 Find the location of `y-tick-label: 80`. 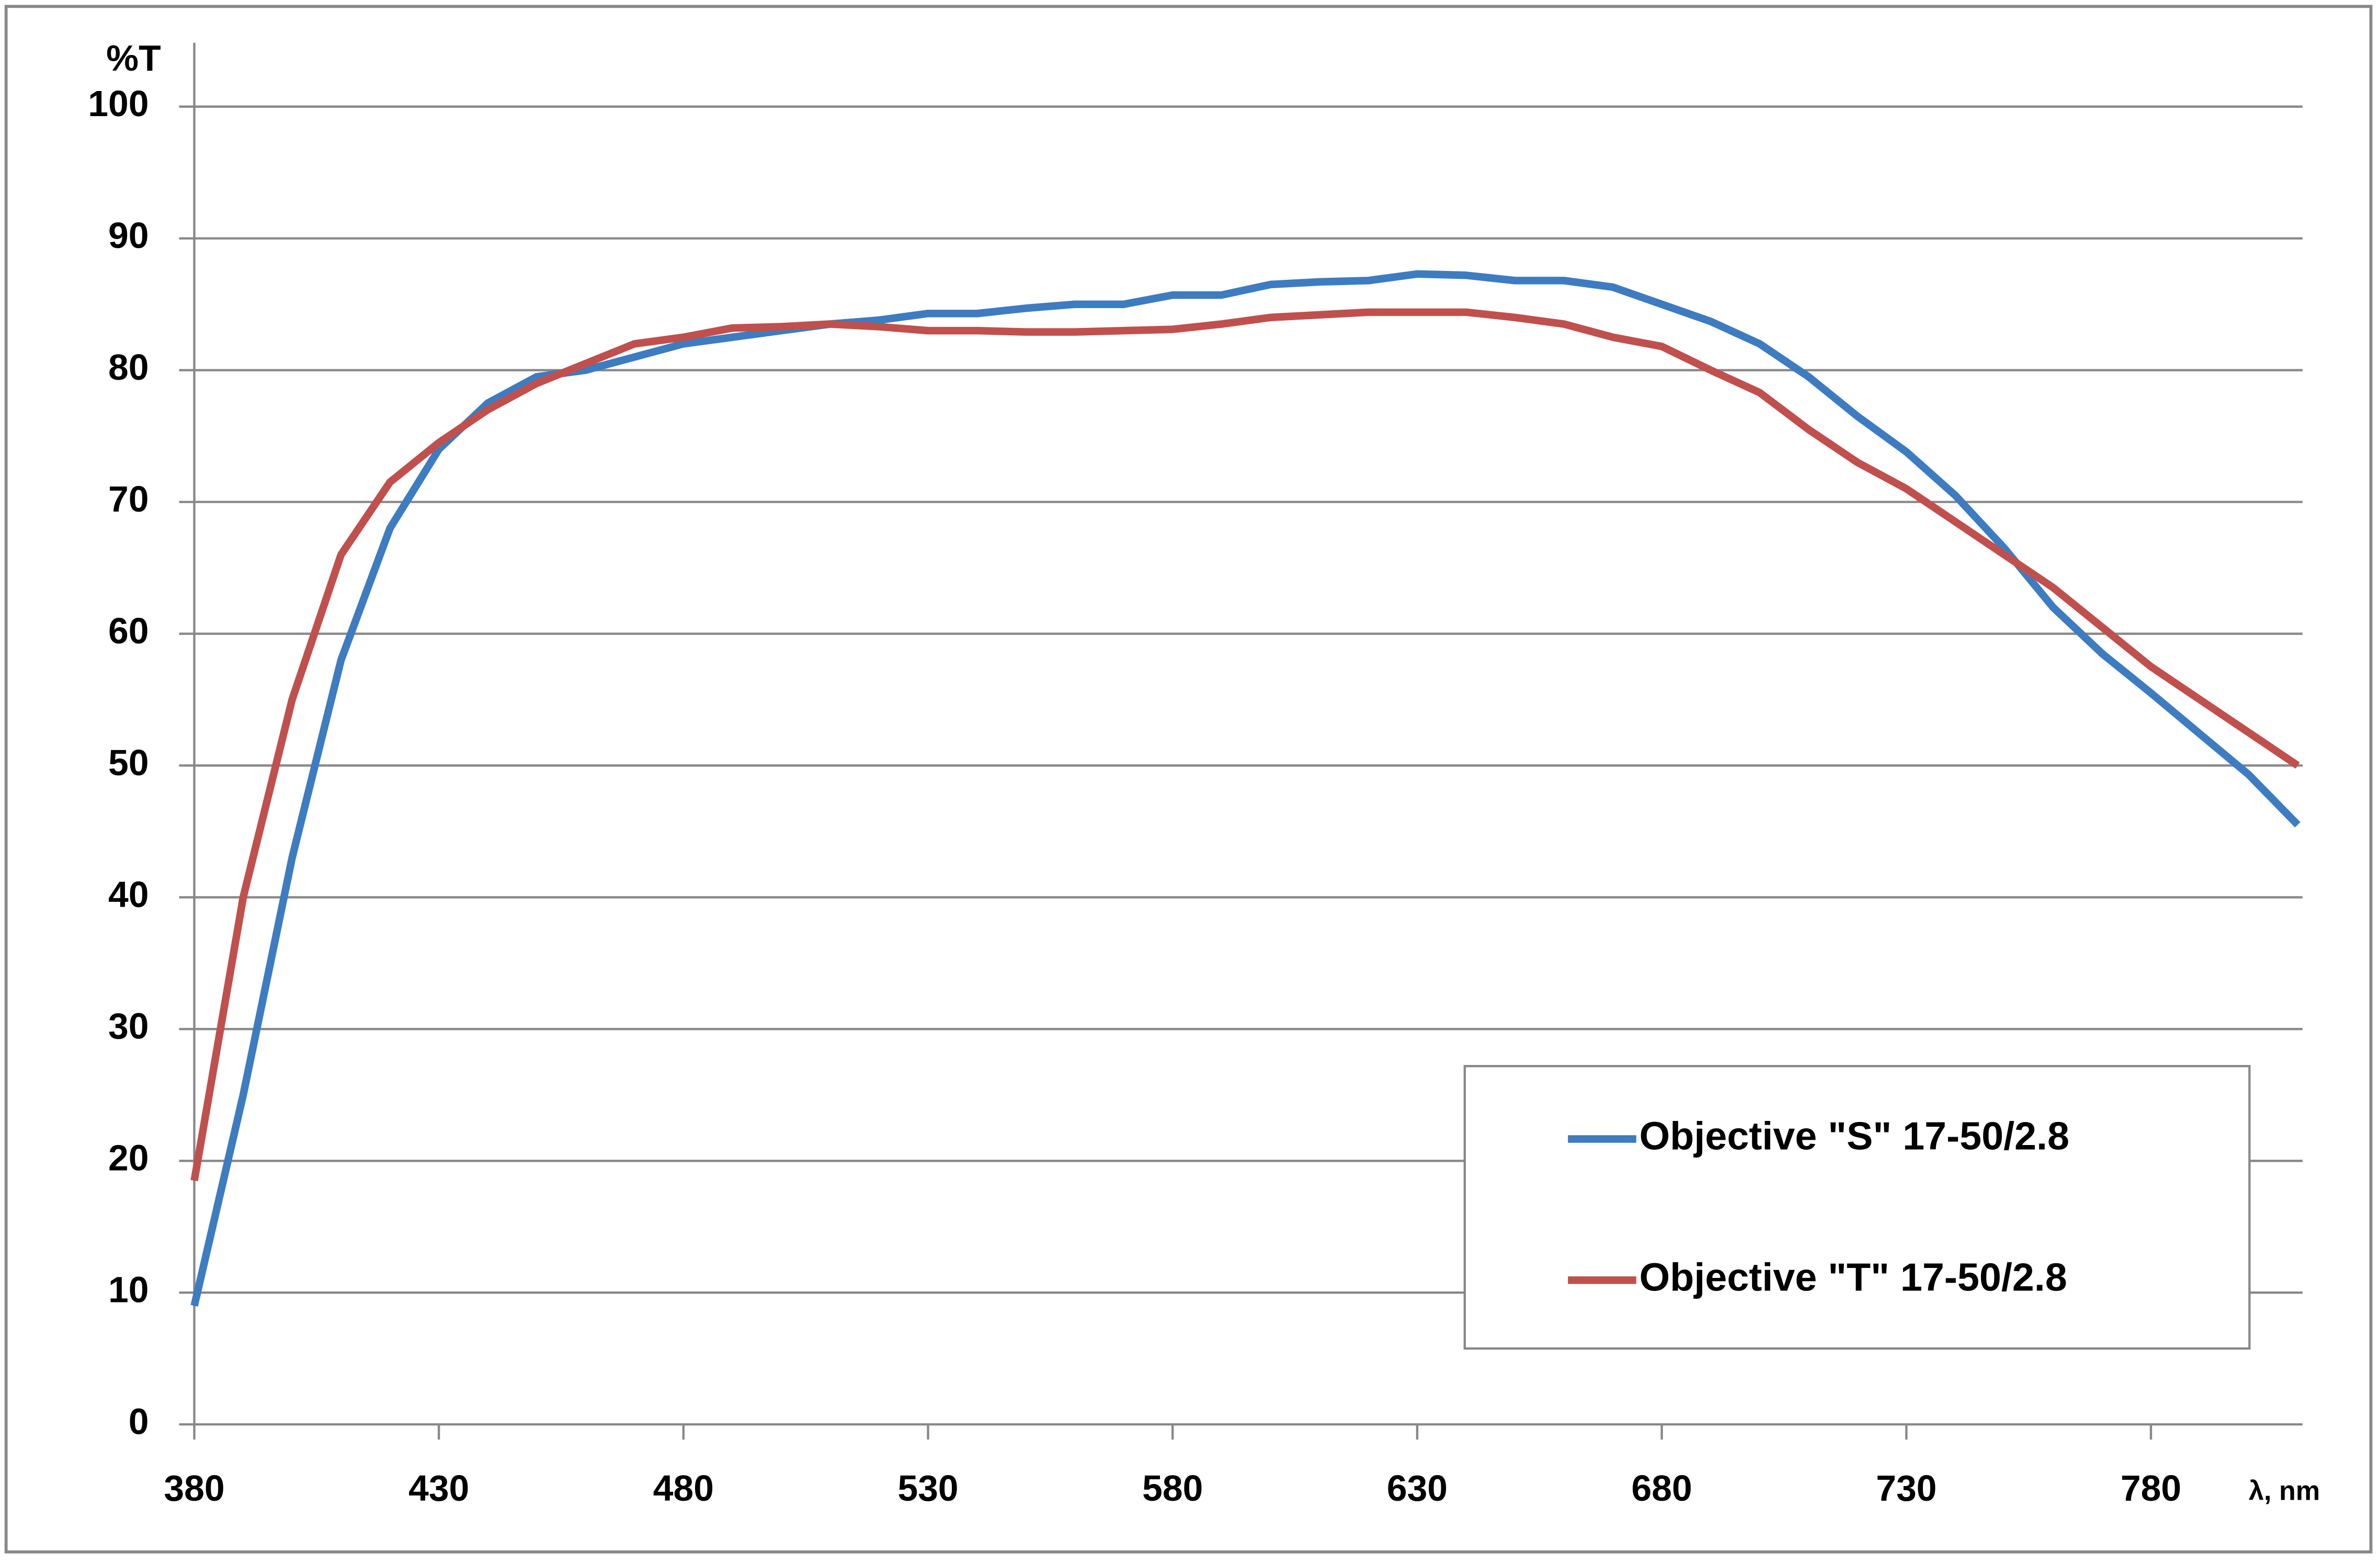

y-tick-label: 80 is located at coordinates (128, 368).